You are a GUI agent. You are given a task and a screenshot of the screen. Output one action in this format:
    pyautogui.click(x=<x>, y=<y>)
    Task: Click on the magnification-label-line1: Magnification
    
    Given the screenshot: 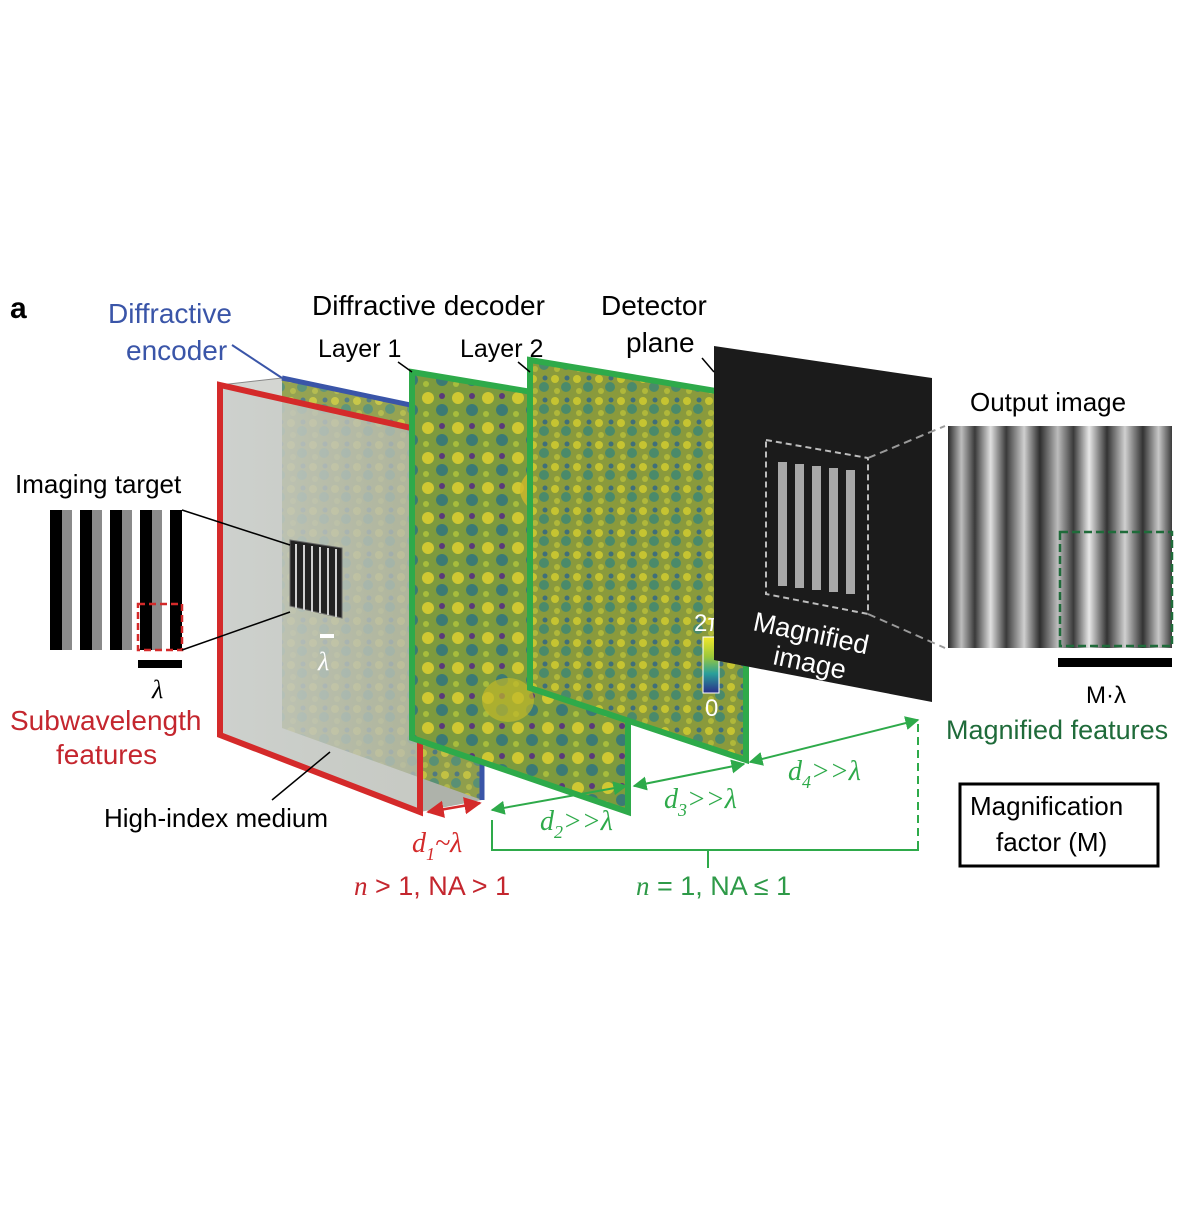 What is the action you would take?
    pyautogui.click(x=1046, y=806)
    